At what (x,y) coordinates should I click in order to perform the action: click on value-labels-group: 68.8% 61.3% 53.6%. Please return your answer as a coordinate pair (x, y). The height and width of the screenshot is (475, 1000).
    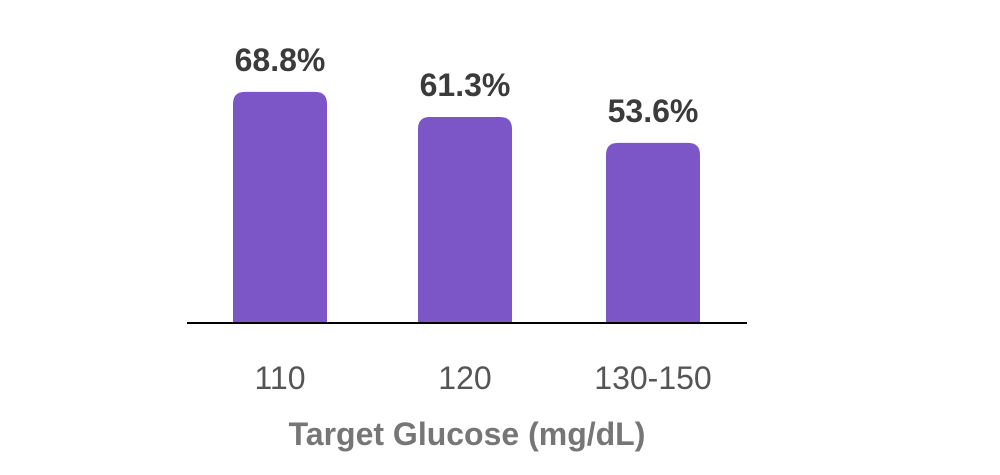
    Looking at the image, I should click on (467, 85).